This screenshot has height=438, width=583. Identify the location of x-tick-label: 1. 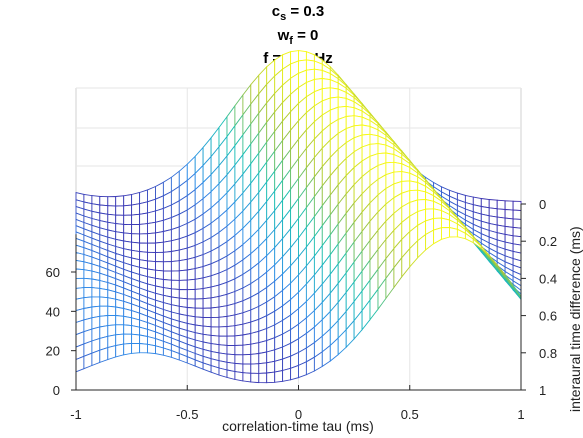
(520, 414).